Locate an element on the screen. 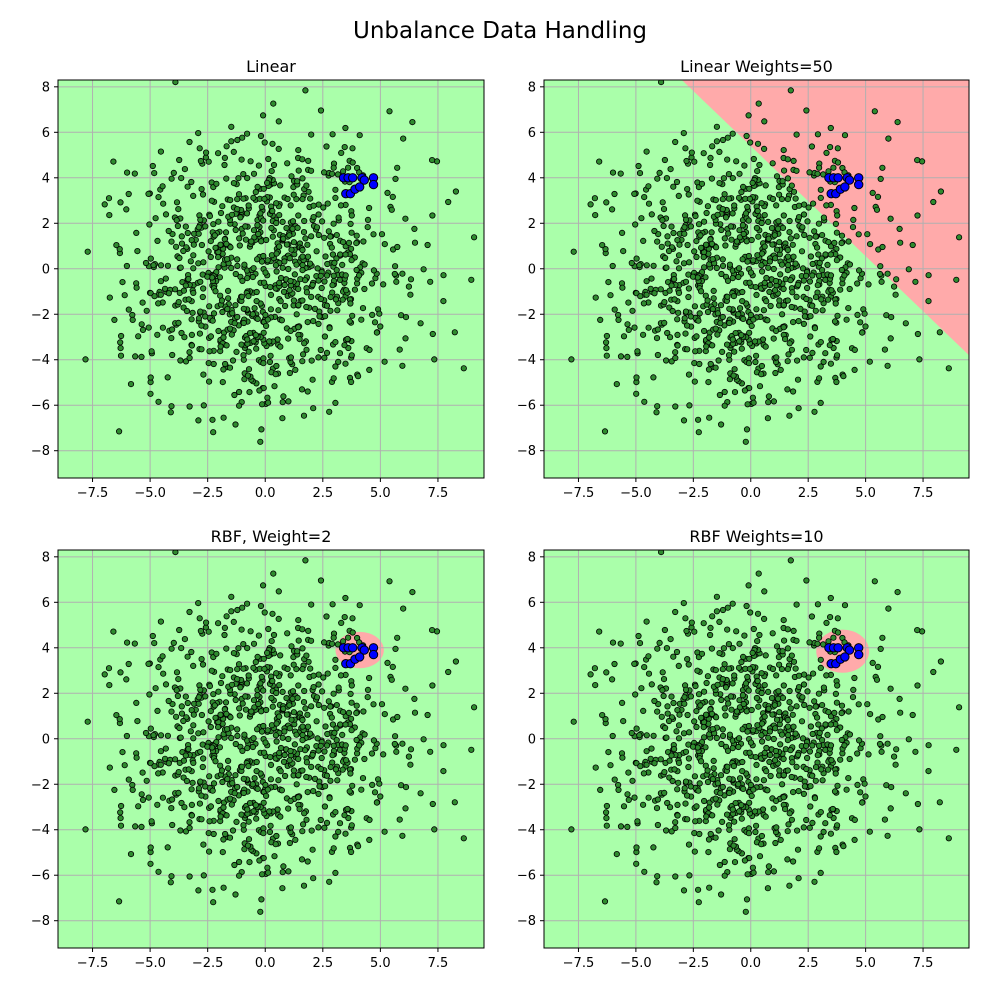 The width and height of the screenshot is (1000, 1000). x-tick-label: 5.0 is located at coordinates (865, 493).